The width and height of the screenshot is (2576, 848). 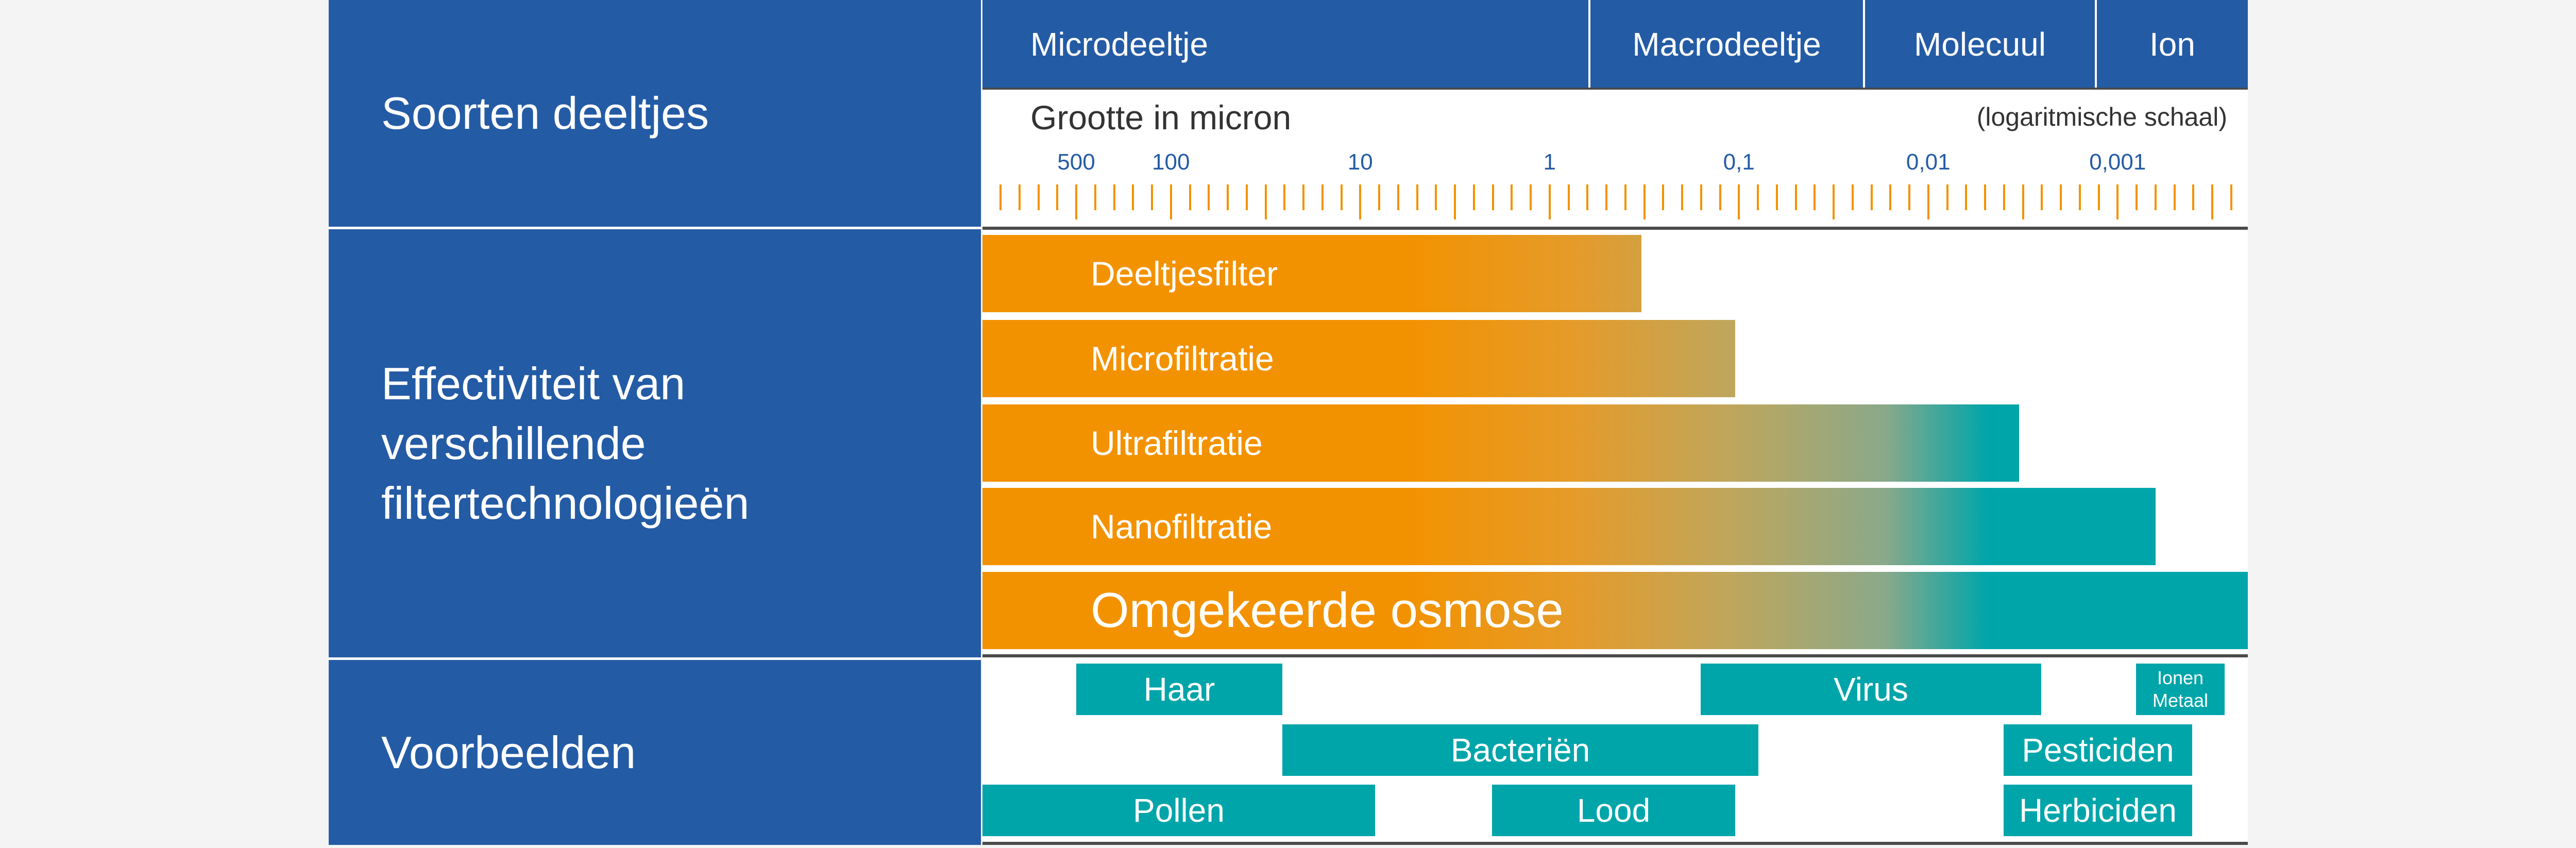 What do you see at coordinates (1358, 358) in the screenshot?
I see `bar-microfiltratie: Microfiltratie` at bounding box center [1358, 358].